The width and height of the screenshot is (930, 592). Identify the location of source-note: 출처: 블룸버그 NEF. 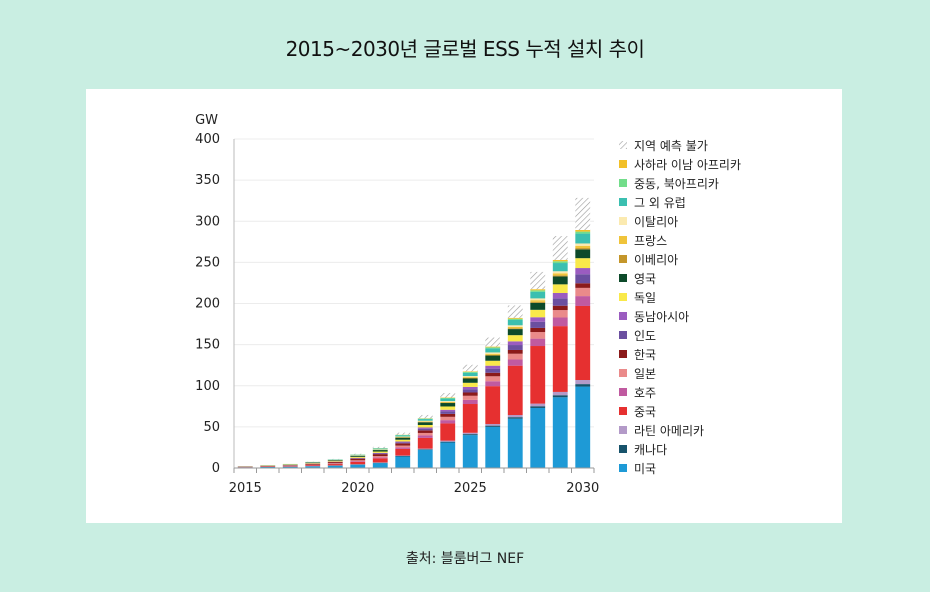
(465, 559).